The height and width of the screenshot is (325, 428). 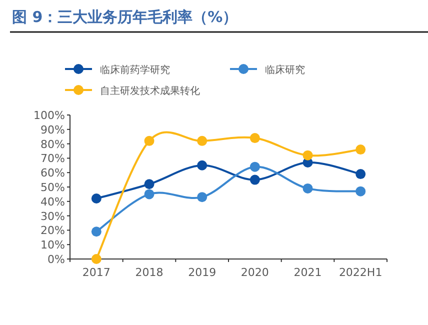 What do you see at coordinates (125, 17) in the screenshot?
I see `chart-title: 图 9：三大业务历年毛利率（%）` at bounding box center [125, 17].